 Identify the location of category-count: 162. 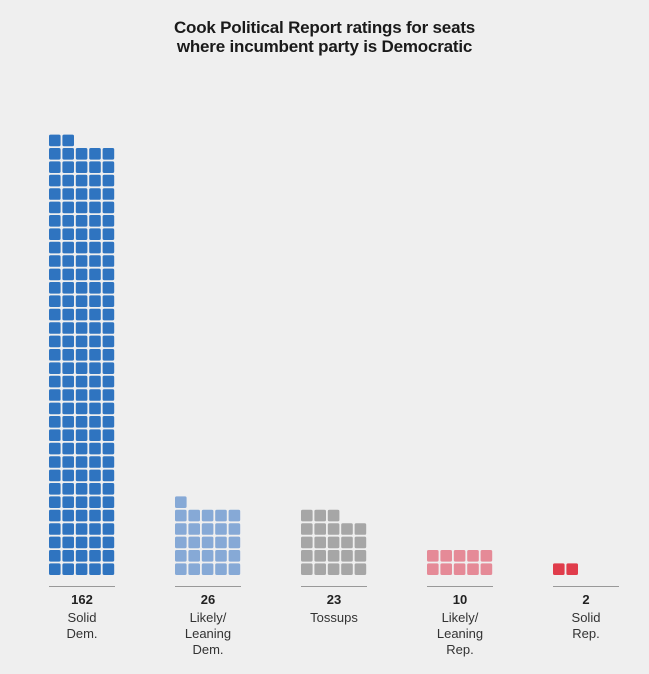
(82, 599).